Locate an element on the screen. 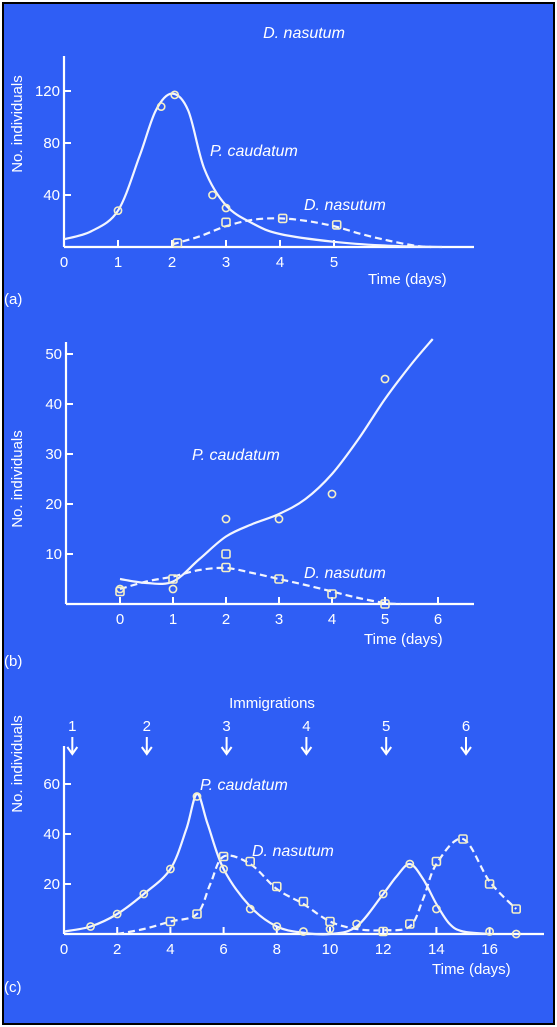  panel-a-xlabel: Time (days) is located at coordinates (407, 279).